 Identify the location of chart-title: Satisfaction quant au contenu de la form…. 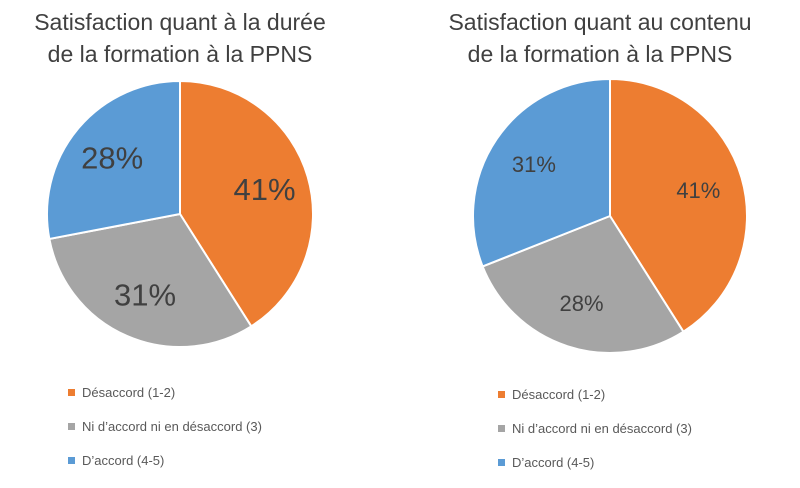
(600, 38).